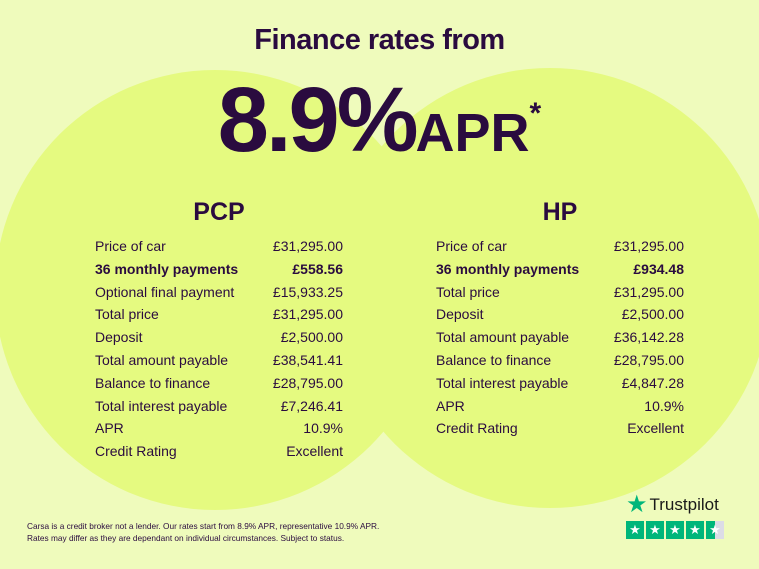 Image resolution: width=759 pixels, height=569 pixels. What do you see at coordinates (684, 504) in the screenshot?
I see `trustpilot-label: Trustpilot` at bounding box center [684, 504].